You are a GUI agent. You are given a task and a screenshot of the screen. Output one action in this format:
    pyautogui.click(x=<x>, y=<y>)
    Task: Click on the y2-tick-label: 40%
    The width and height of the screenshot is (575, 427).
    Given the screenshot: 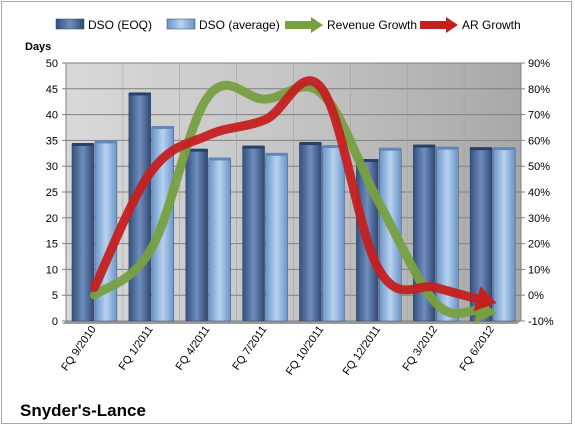 What is the action you would take?
    pyautogui.click(x=539, y=193)
    